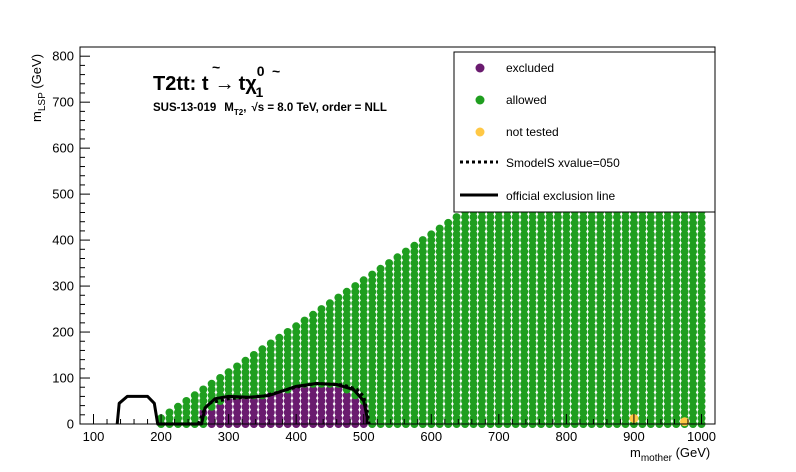 This screenshot has width=796, height=472. What do you see at coordinates (63, 332) in the screenshot?
I see `y-tick-label: 200` at bounding box center [63, 332].